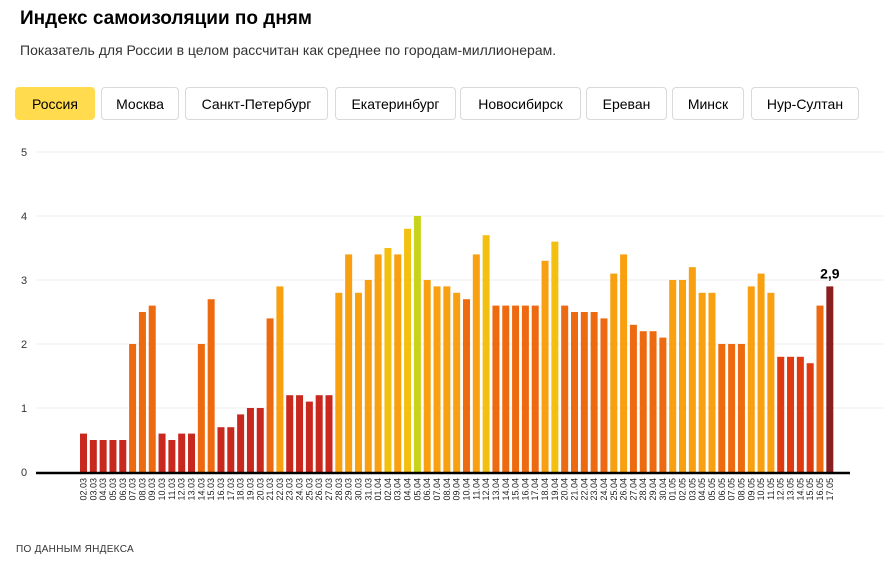  I want to click on x-tick-label: 01.04, so click(378, 489).